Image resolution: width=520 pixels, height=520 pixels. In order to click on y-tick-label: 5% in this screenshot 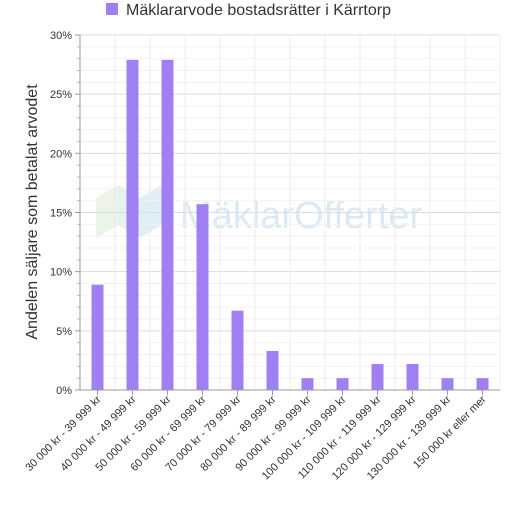, I will do `click(64, 332)`.